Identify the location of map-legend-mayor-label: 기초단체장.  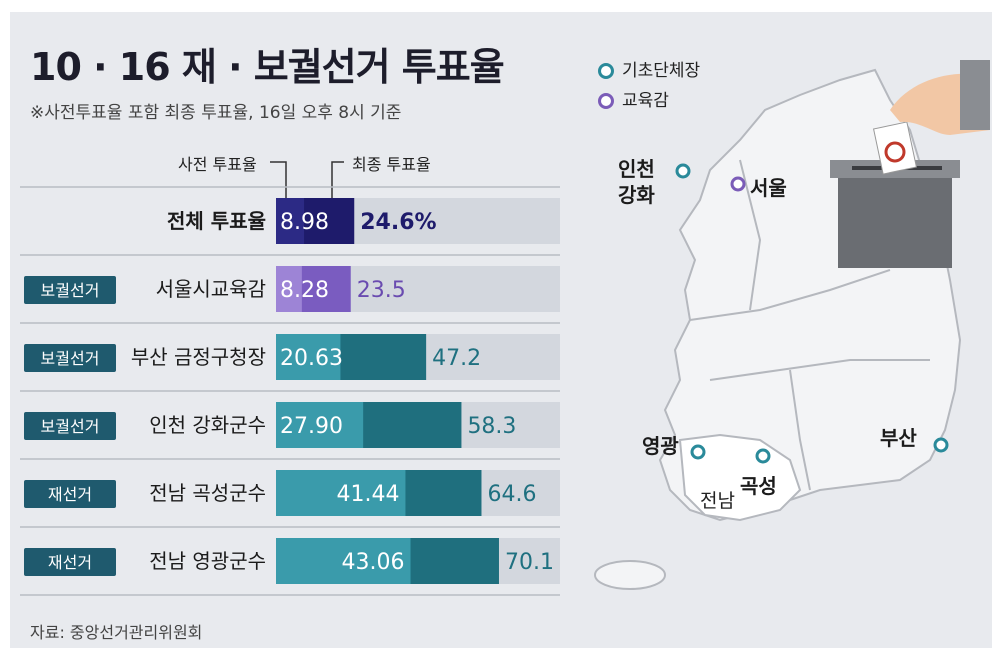
(661, 71).